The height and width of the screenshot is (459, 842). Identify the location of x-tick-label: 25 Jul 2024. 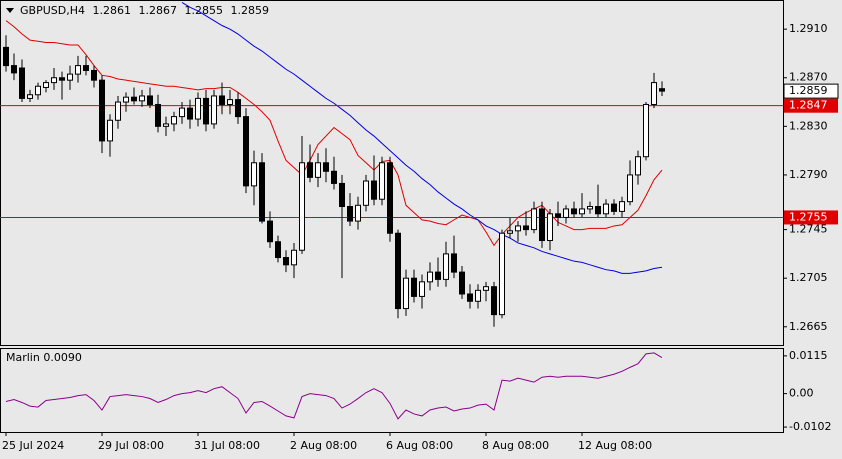
(33, 445).